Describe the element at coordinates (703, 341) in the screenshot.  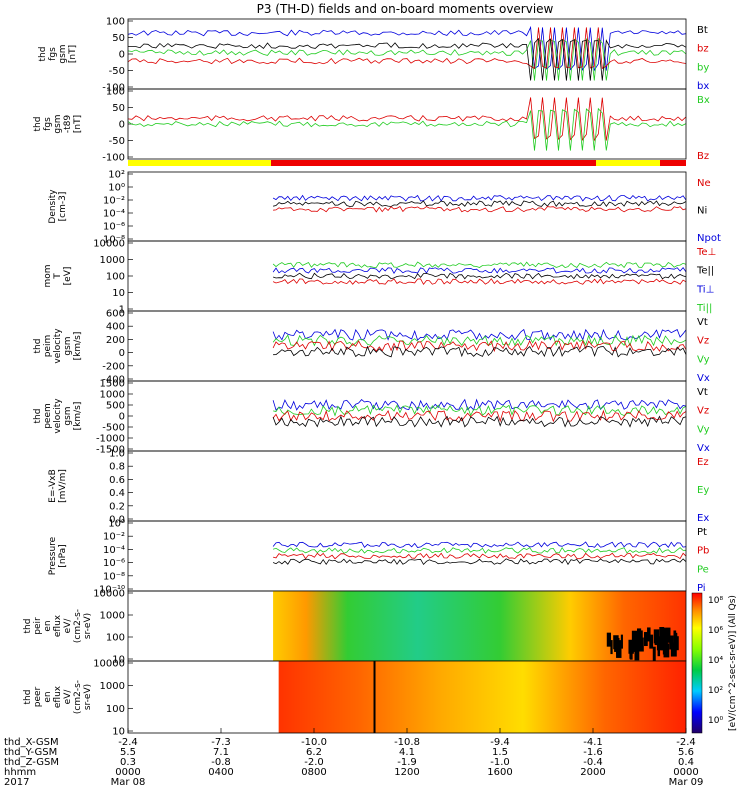
I see `legend-Vz: Vz` at that location.